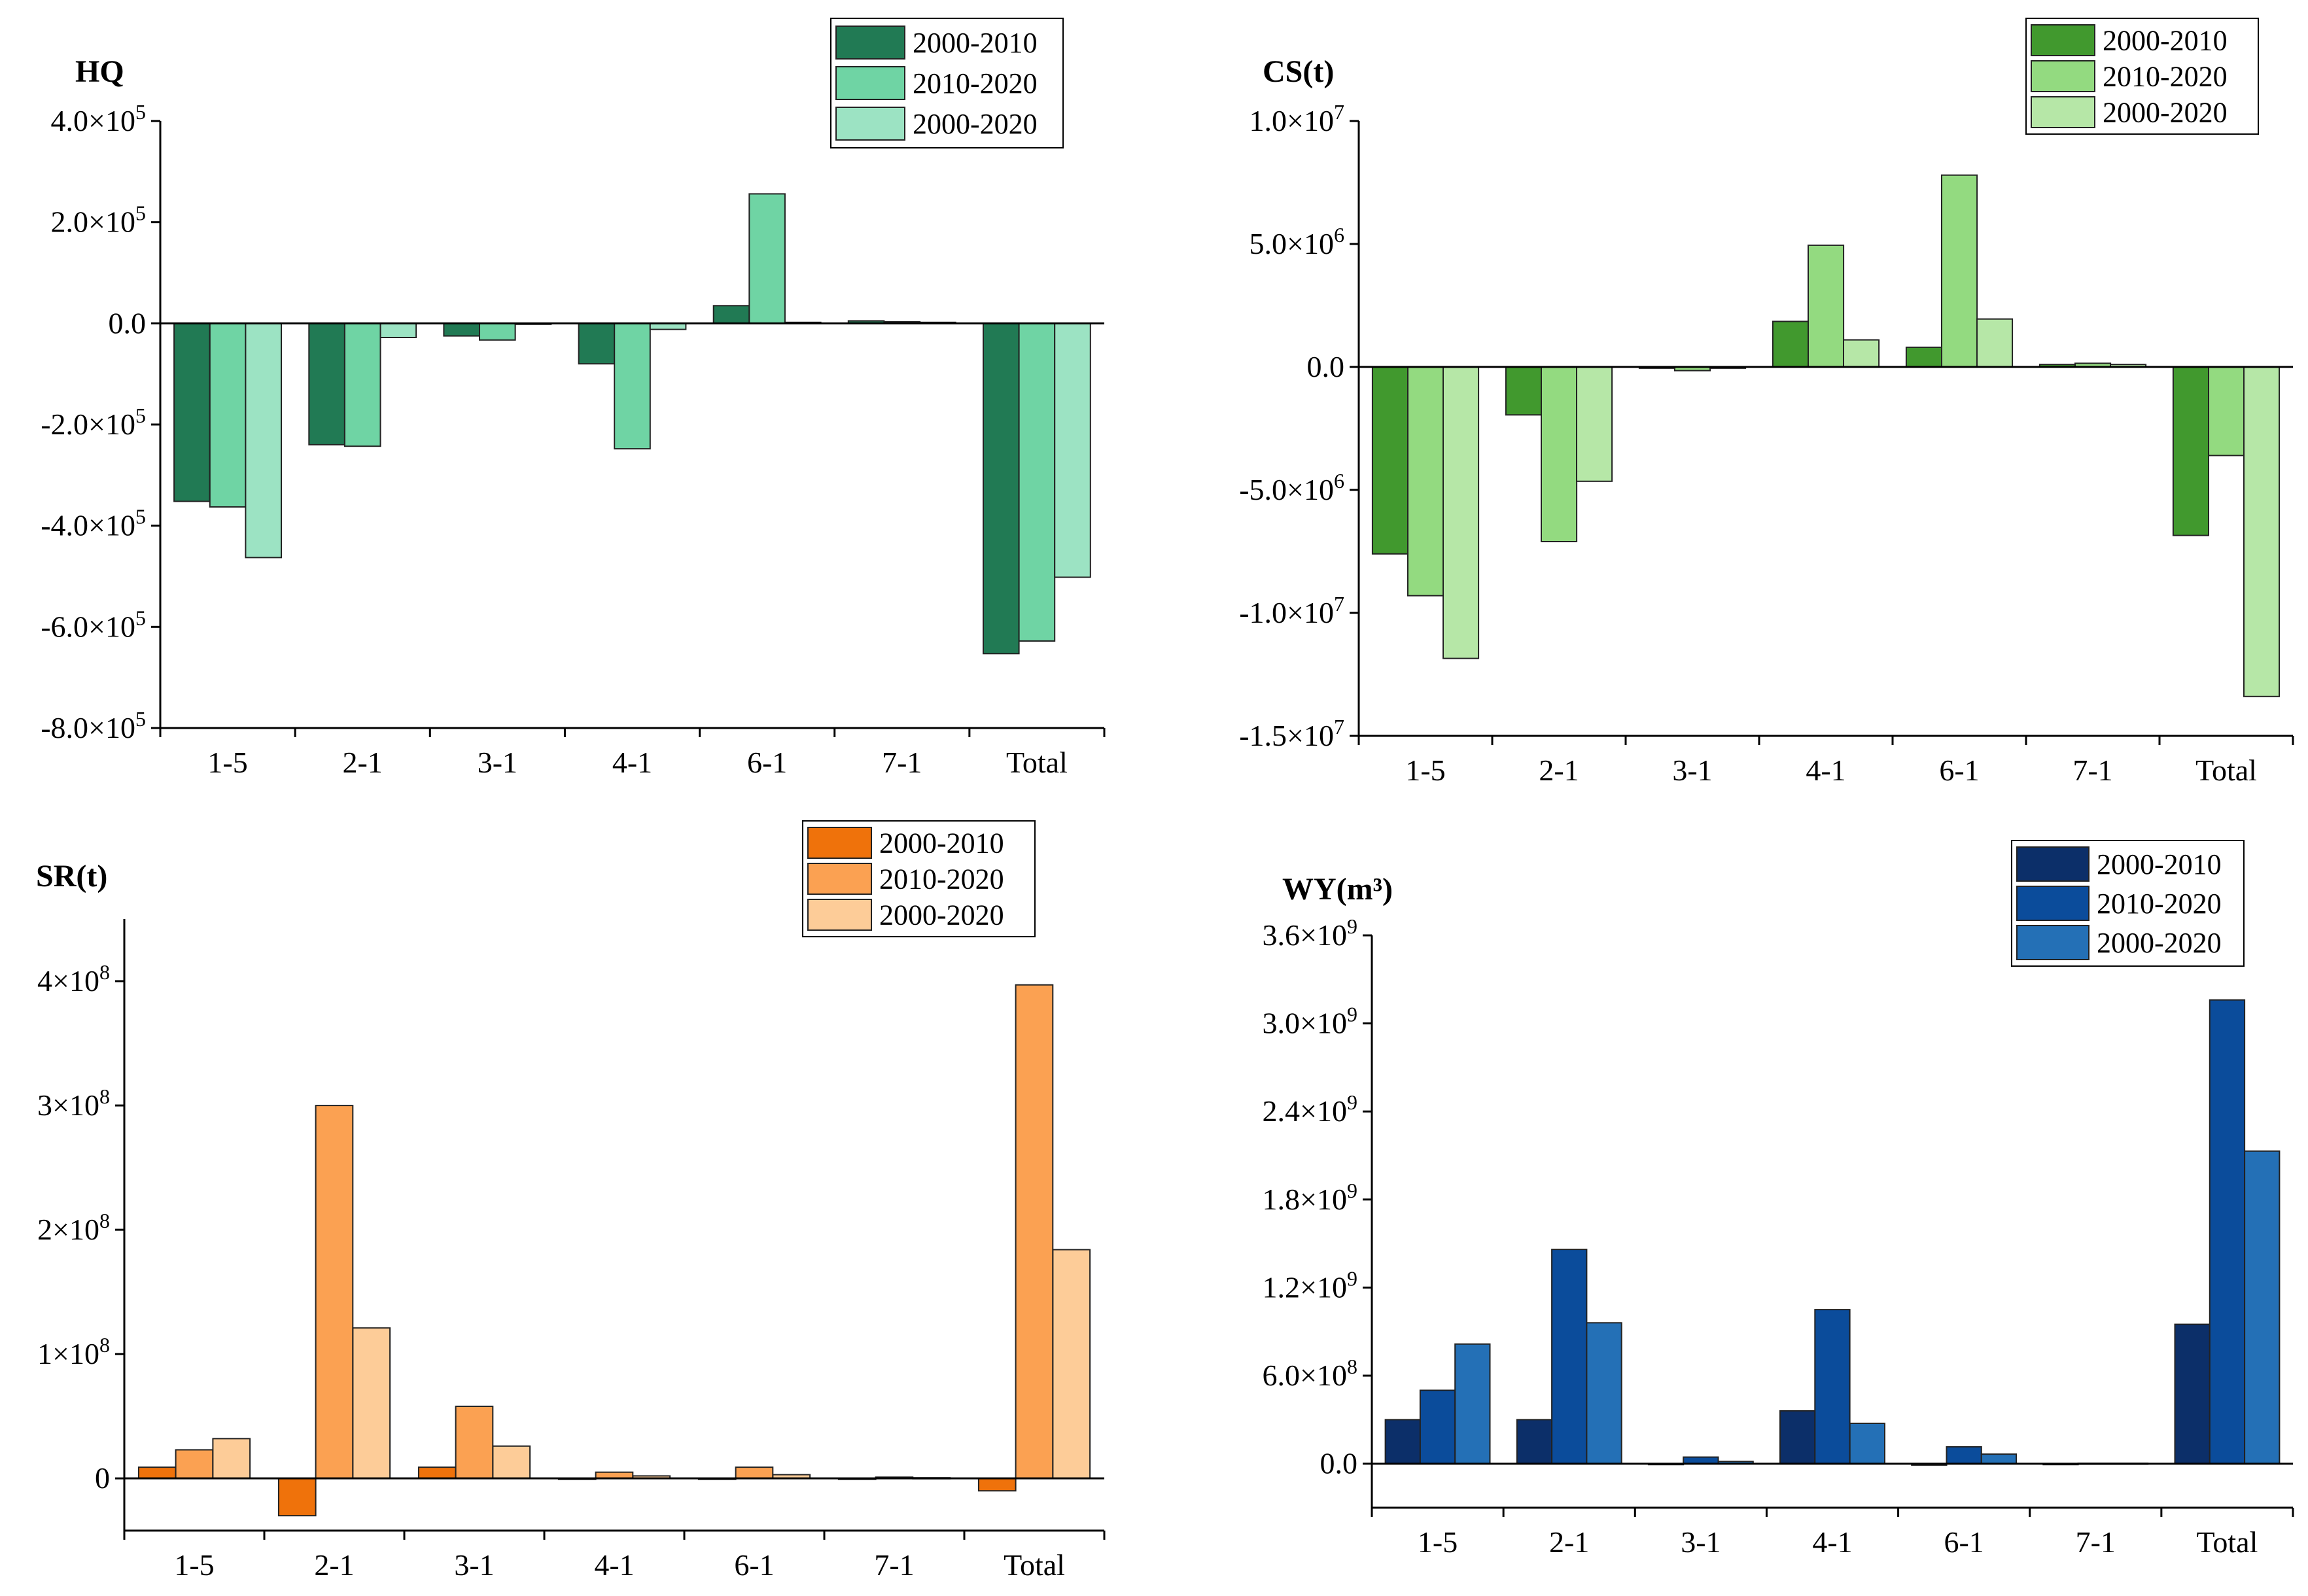 The width and height of the screenshot is (2308, 1596). Describe the element at coordinates (73, 1351) in the screenshot. I see `y-tick-label: 1×10⁸` at that location.